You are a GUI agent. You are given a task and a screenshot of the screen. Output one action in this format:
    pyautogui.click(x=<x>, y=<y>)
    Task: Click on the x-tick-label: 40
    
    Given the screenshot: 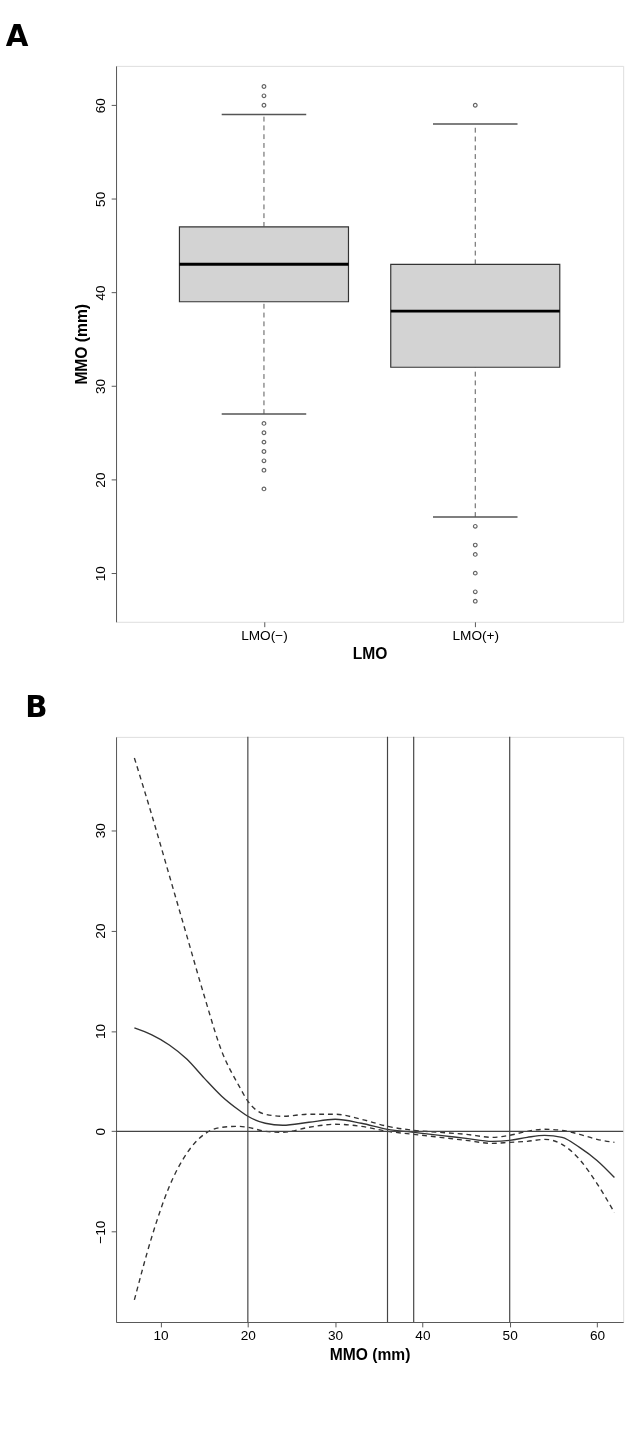 What is the action you would take?
    pyautogui.click(x=423, y=1336)
    